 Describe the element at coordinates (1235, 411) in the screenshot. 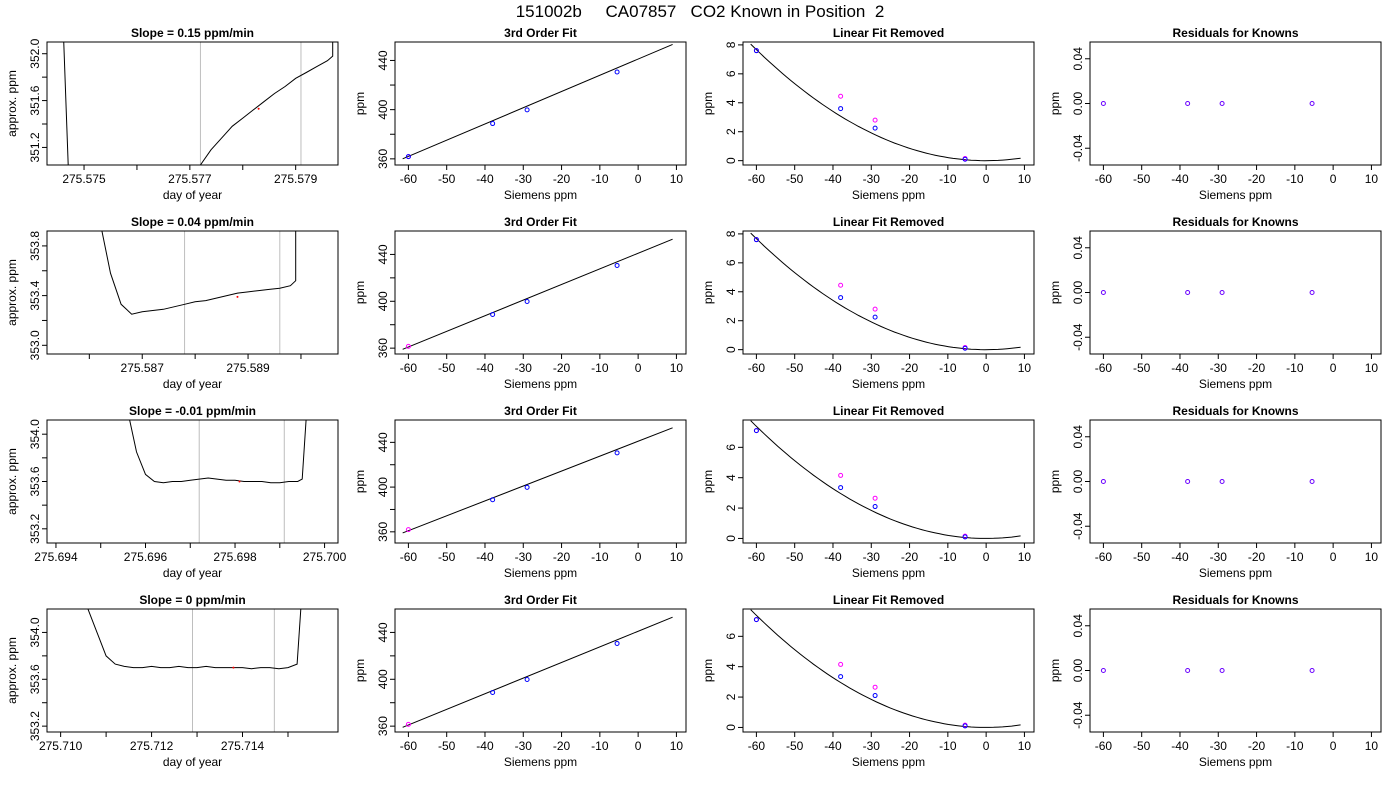

I see `panel-title: Residuals for Knowns` at that location.